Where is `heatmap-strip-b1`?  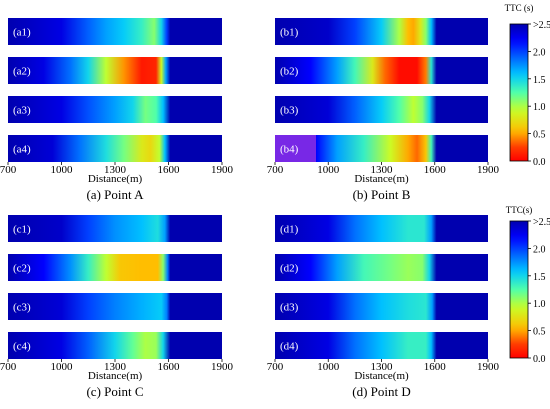
heatmap-strip-b1 is located at coordinates (381, 31).